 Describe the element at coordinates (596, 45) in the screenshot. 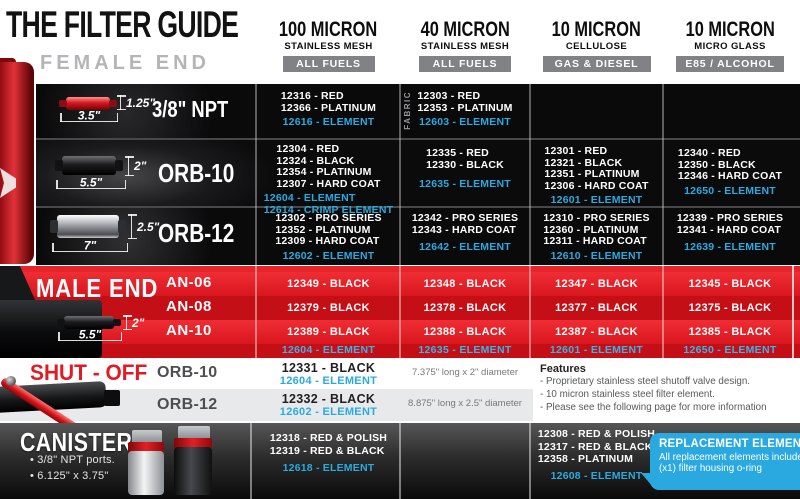

I see `column-header-10-micron-cellulose: 10 MICRON CELLULOSE GAS & DIESEL` at that location.